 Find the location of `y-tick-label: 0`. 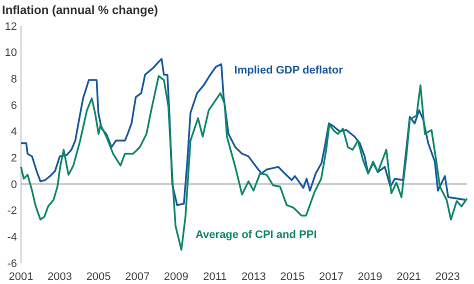

y-tick-label: 0 is located at coordinates (13, 184).